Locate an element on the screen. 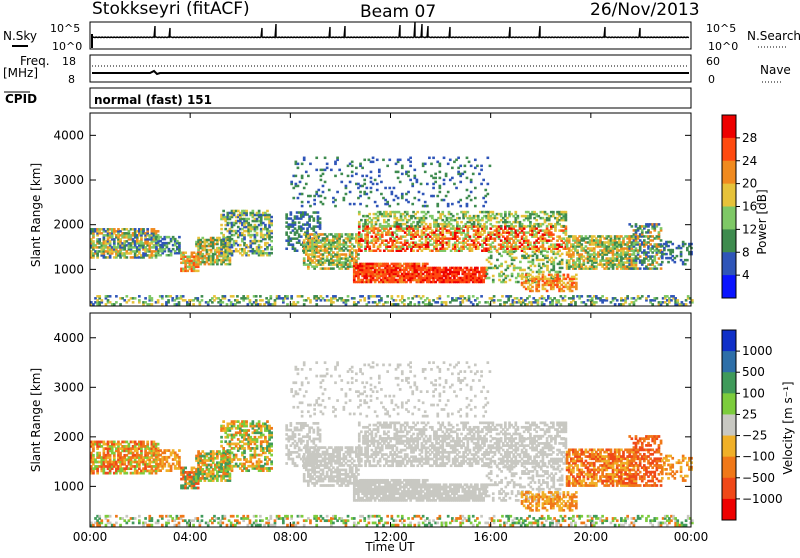  freq-tick-bottom: 8 is located at coordinates (71, 79).